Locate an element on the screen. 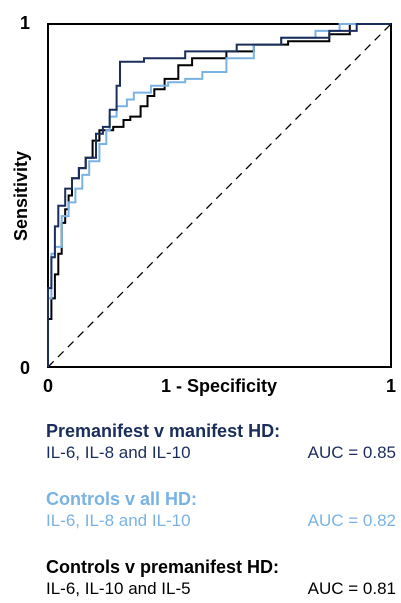 This screenshot has width=401, height=603. x-axis-label: 1 - Specificity is located at coordinates (219, 386).